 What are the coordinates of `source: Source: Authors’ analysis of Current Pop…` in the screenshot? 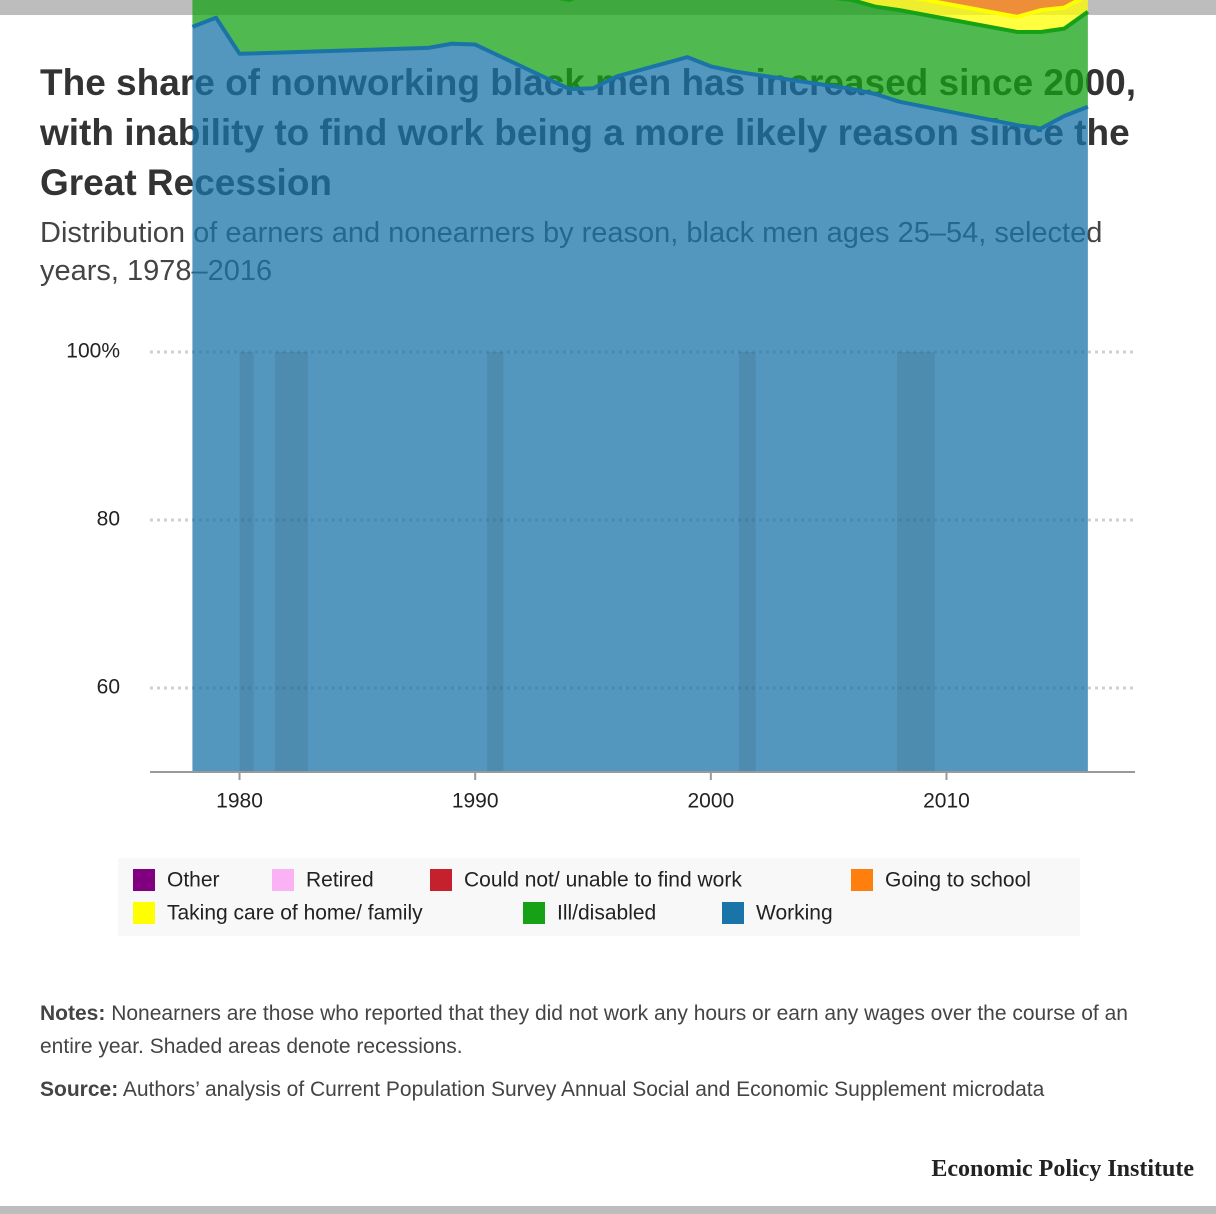 It's located at (600, 1089).